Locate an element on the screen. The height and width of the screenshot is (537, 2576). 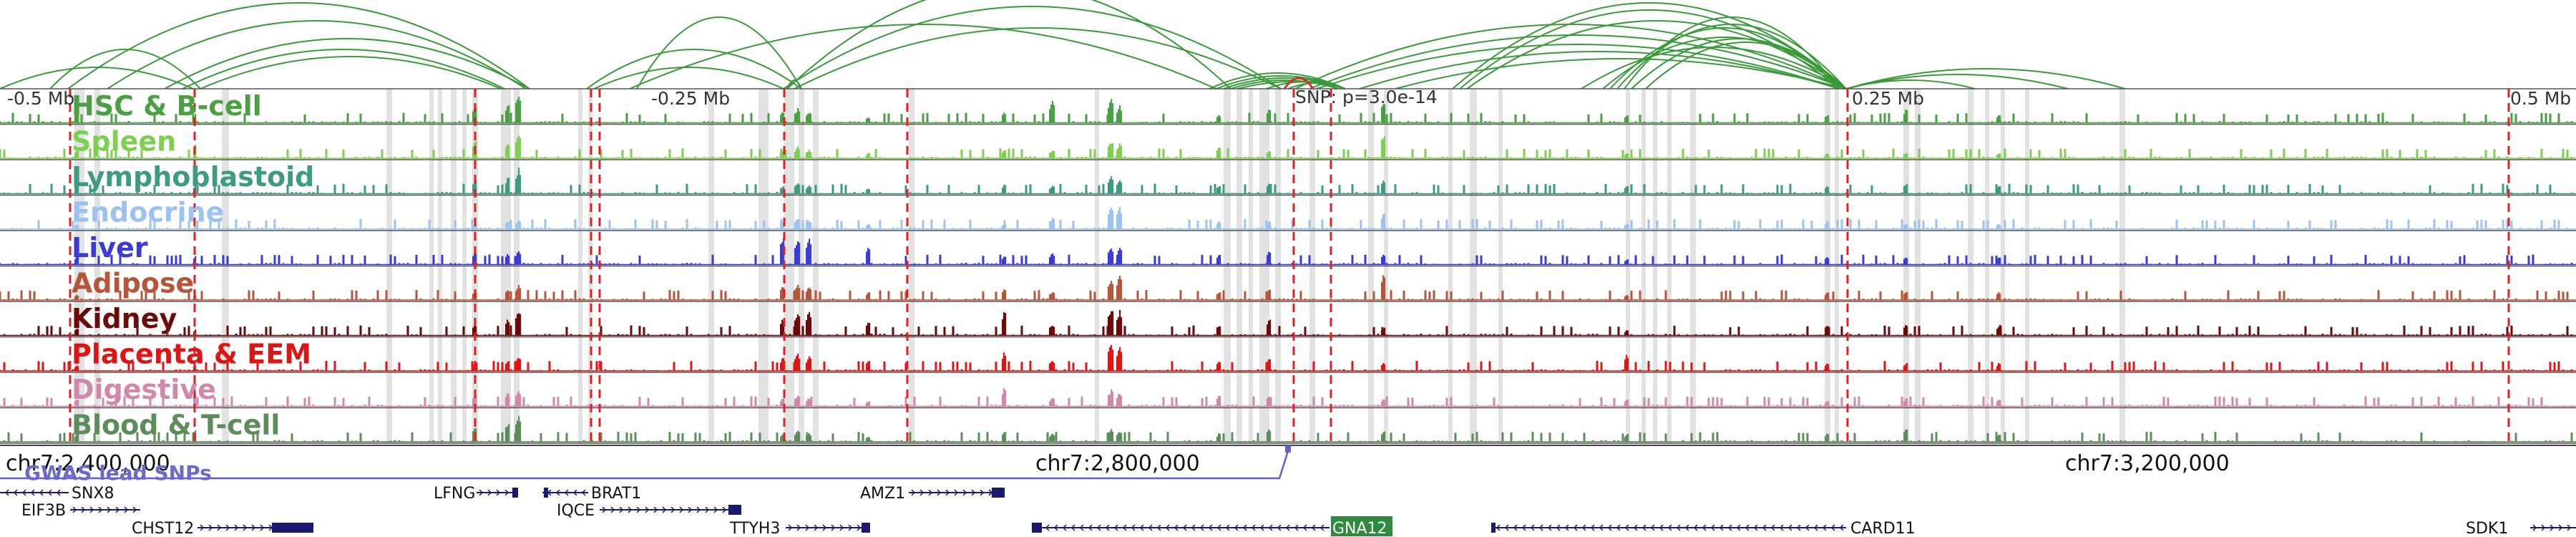
snp-label: SNP: p=3.0e-14 is located at coordinates (1366, 97).